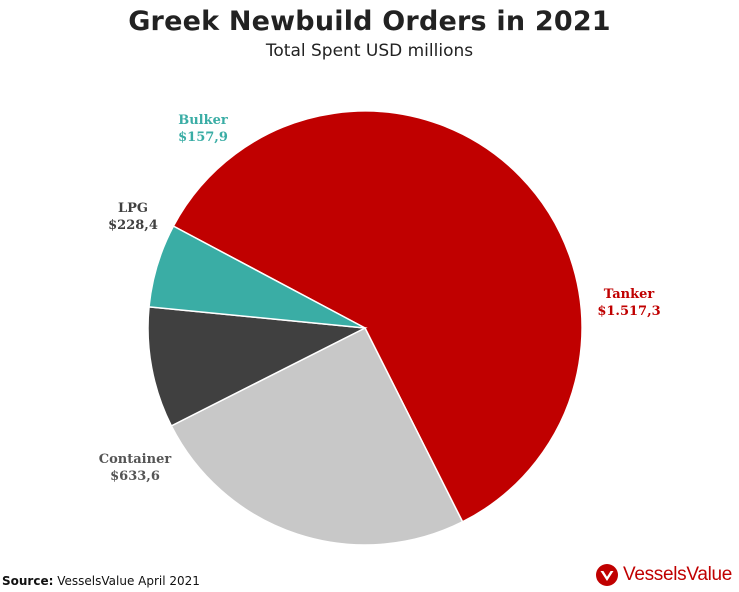  I want to click on source-text: VesselsValue April 2021, so click(128, 581).